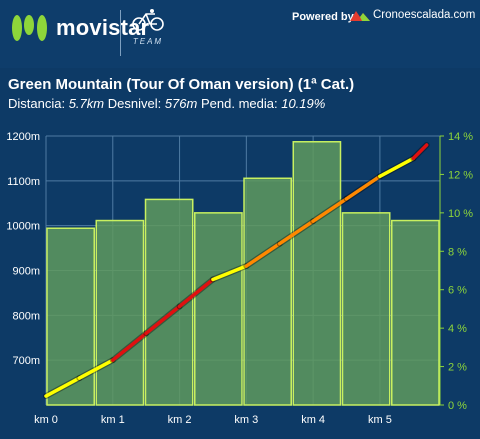 This screenshot has height=439, width=480. What do you see at coordinates (120, 33) in the screenshot?
I see `brand-divider` at bounding box center [120, 33].